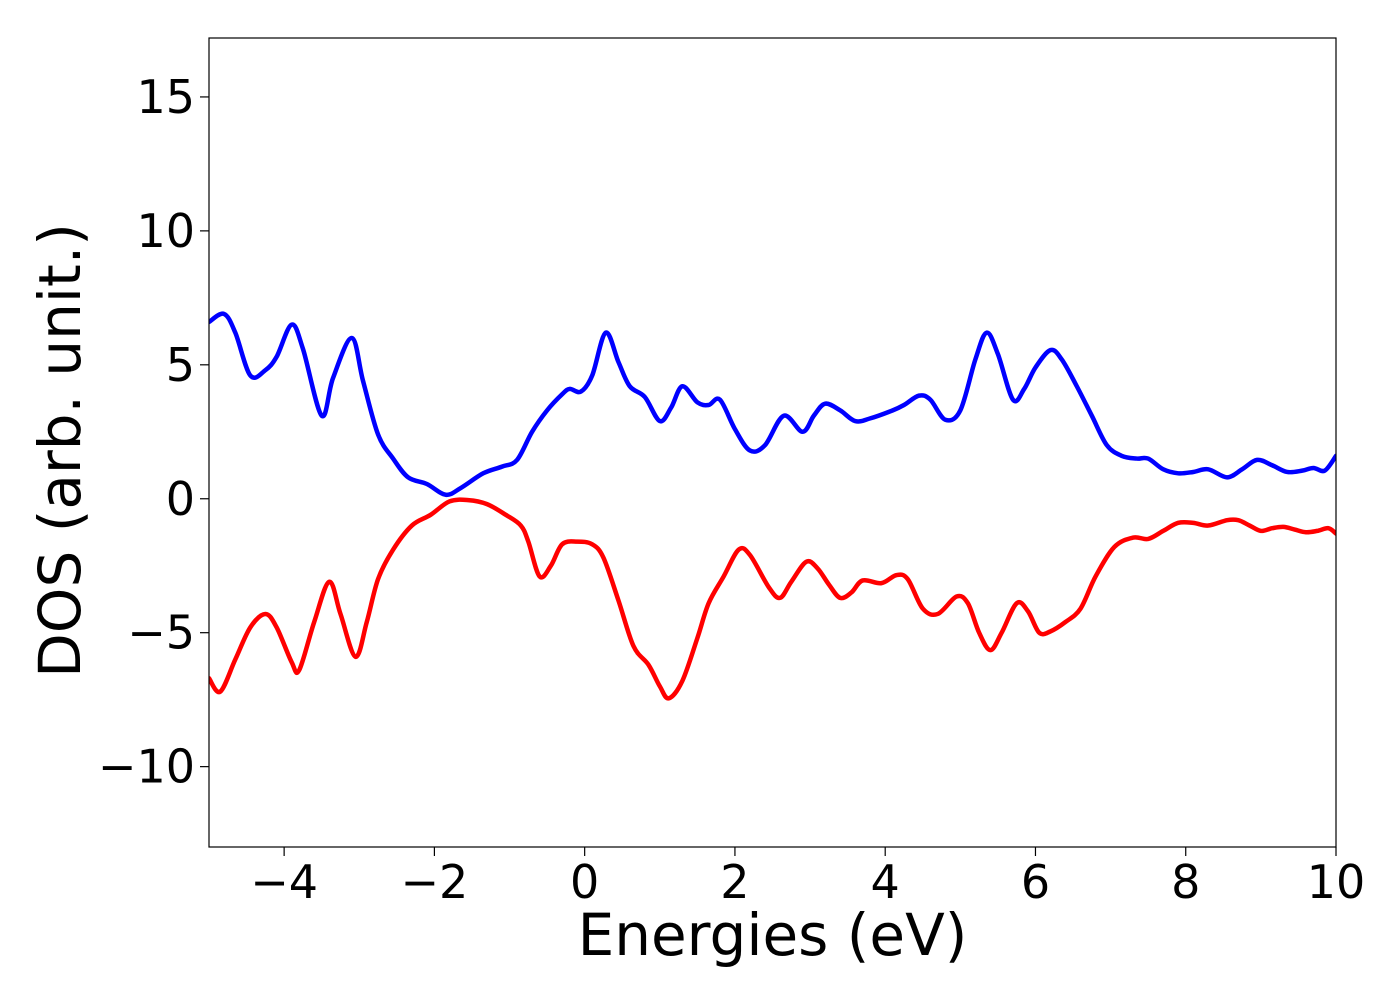 The height and width of the screenshot is (1000, 1400). What do you see at coordinates (773, 935) in the screenshot?
I see `x-axis-label: Energies (eV)` at bounding box center [773, 935].